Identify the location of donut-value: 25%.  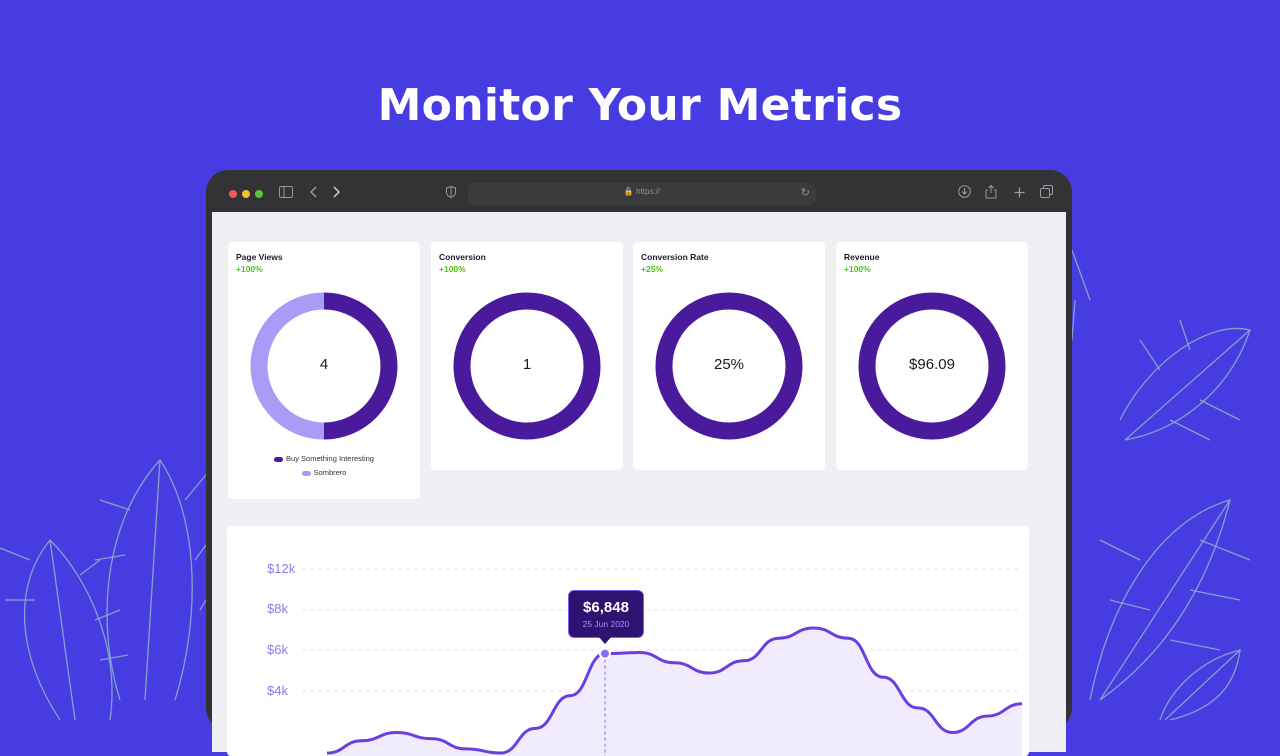
(729, 364).